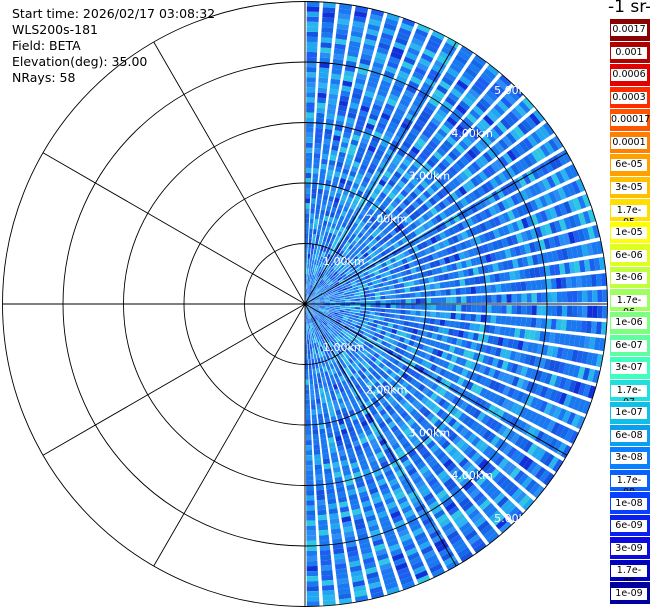  I want to click on colorbar-tick-label: 1.7e-07, so click(629, 391).